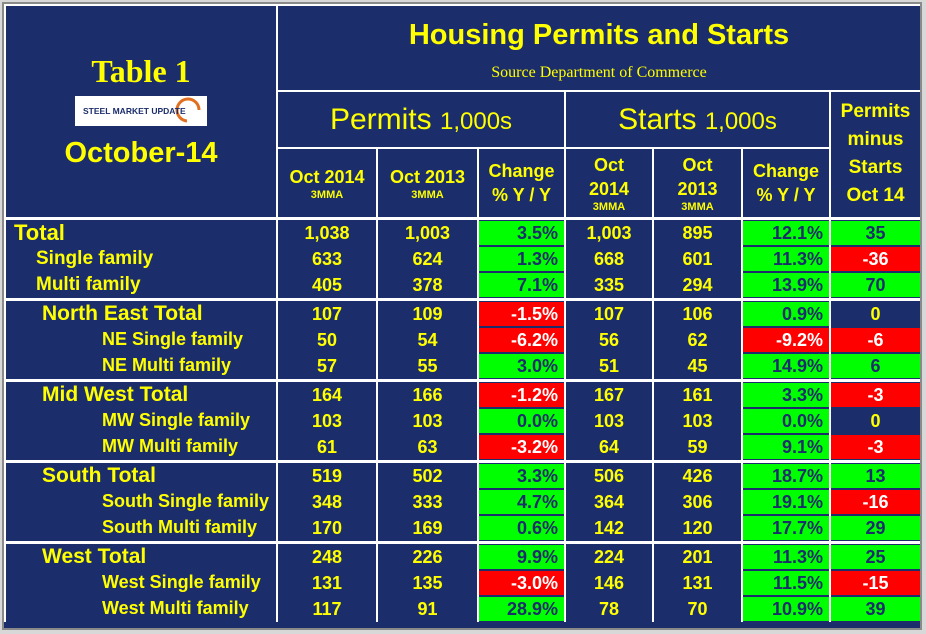  I want to click on value: -15, so click(876, 582).